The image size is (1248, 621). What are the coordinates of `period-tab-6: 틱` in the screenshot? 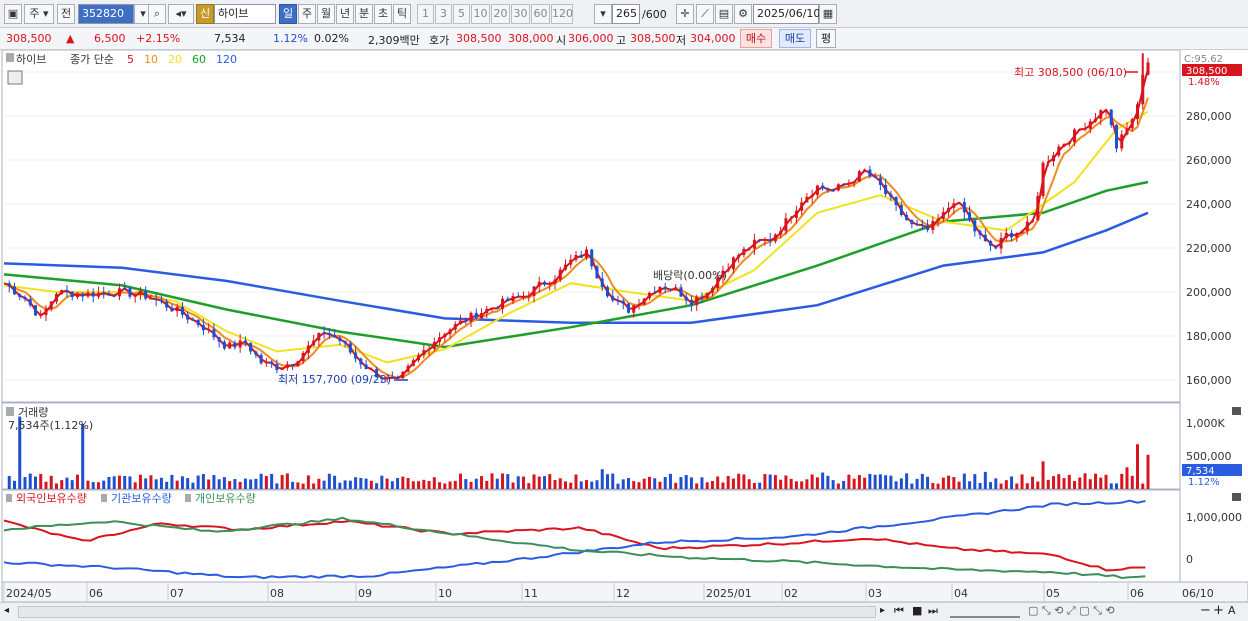 It's located at (402, 14).